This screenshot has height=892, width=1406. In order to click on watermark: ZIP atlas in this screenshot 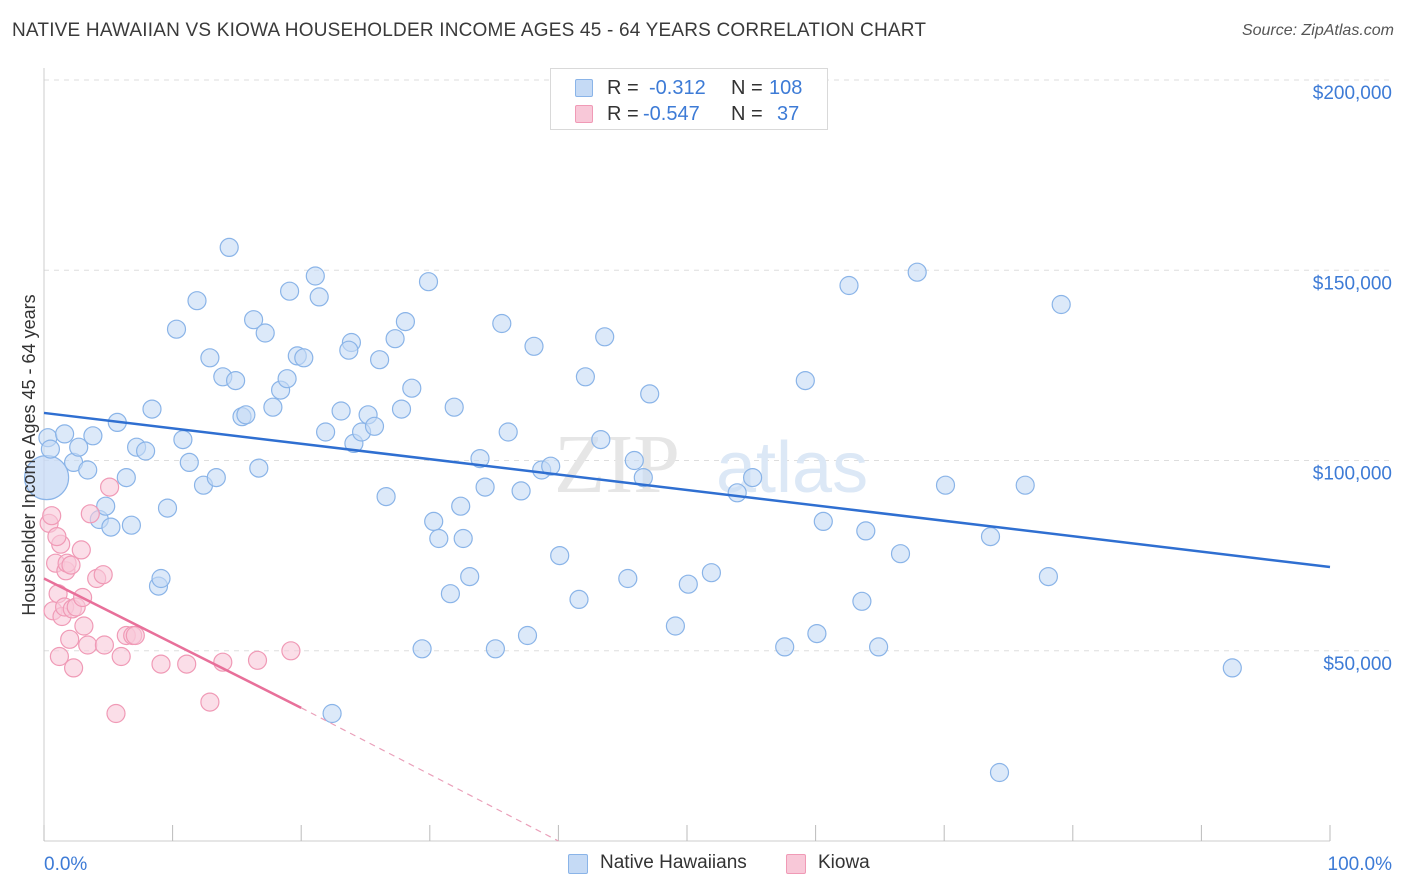, I will do `click(711, 464)`.